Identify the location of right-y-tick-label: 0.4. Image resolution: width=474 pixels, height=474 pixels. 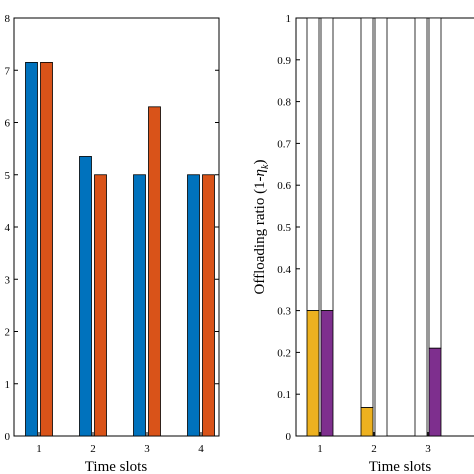
(284, 270).